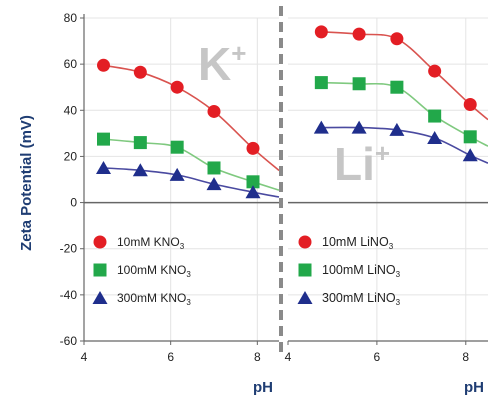  Describe the element at coordinates (73, 203) in the screenshot. I see `y-tick-label: 0` at that location.